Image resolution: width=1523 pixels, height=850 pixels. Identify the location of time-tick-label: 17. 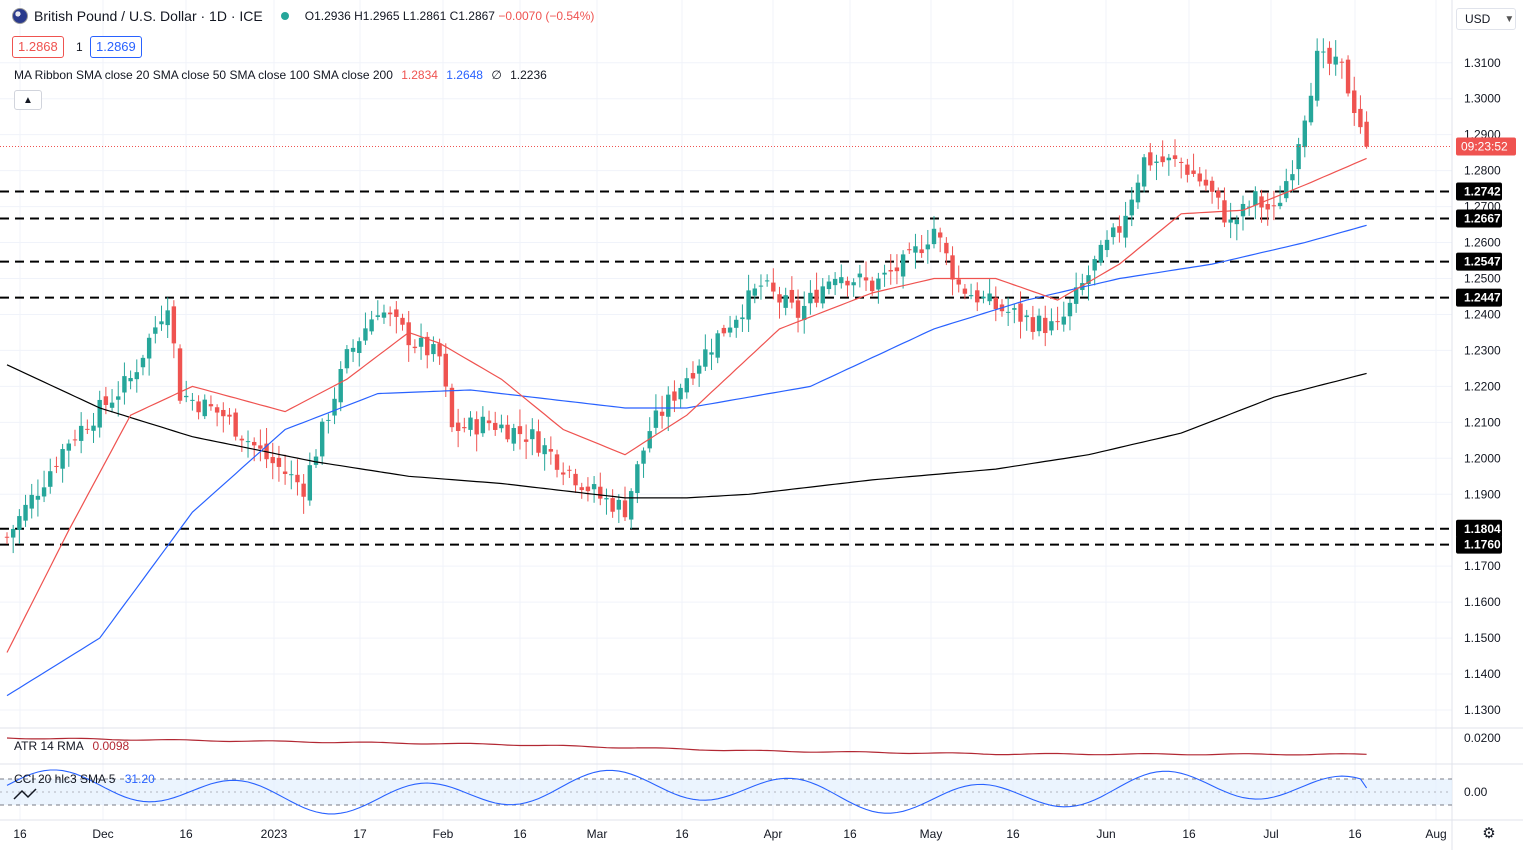
(360, 834).